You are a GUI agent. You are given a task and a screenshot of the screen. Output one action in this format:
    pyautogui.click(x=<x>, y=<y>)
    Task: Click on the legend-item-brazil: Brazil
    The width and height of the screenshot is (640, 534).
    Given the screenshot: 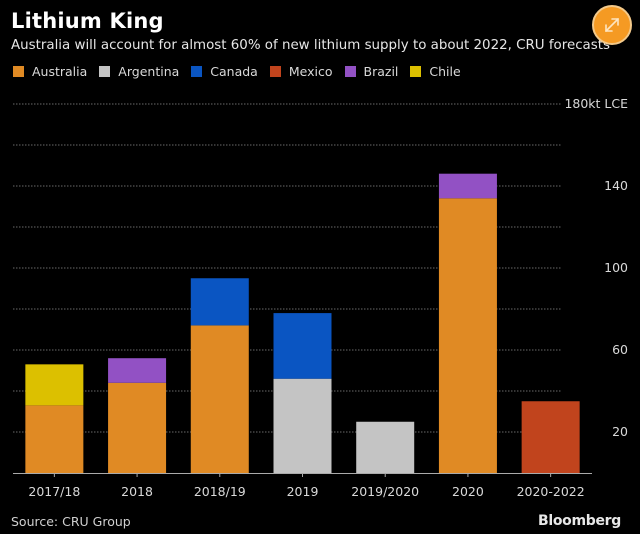 What is the action you would take?
    pyautogui.click(x=371, y=71)
    